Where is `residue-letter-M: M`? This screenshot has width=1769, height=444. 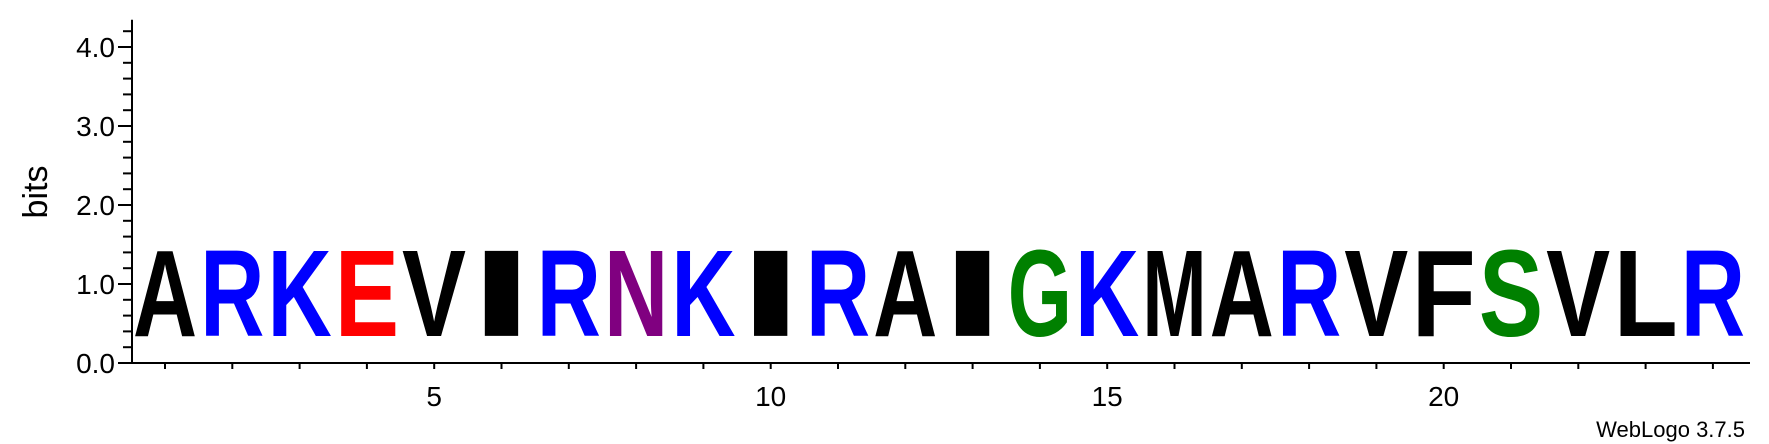 residue-letter-M: M is located at coordinates (1174, 293).